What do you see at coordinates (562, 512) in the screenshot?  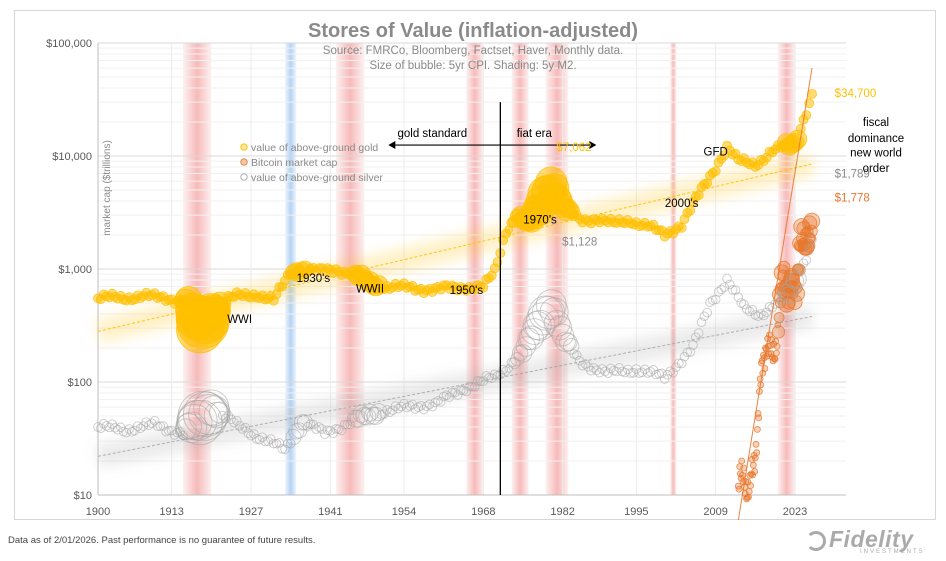 I see `x-tick-label-6: 1982` at bounding box center [562, 512].